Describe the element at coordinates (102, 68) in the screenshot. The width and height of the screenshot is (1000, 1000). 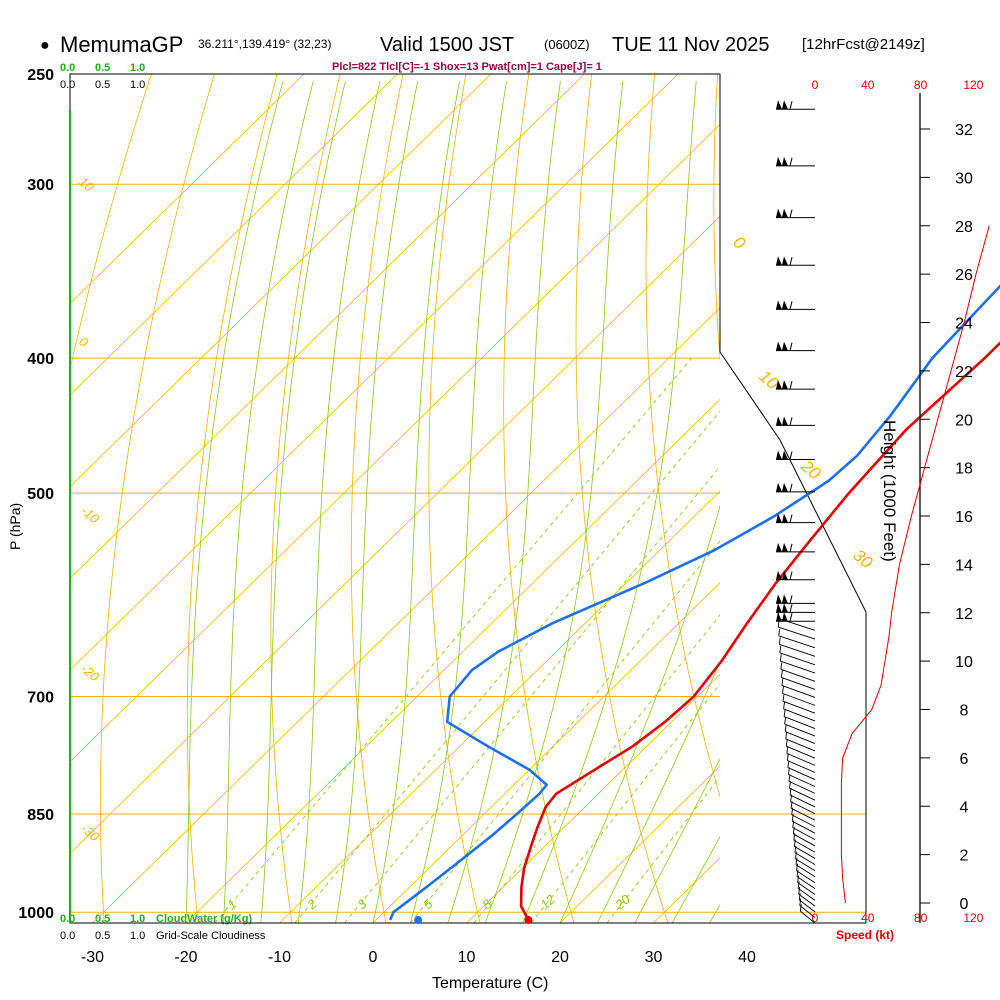
I see `cloud-water-scale-top: 0.0 0.5 1.0` at that location.